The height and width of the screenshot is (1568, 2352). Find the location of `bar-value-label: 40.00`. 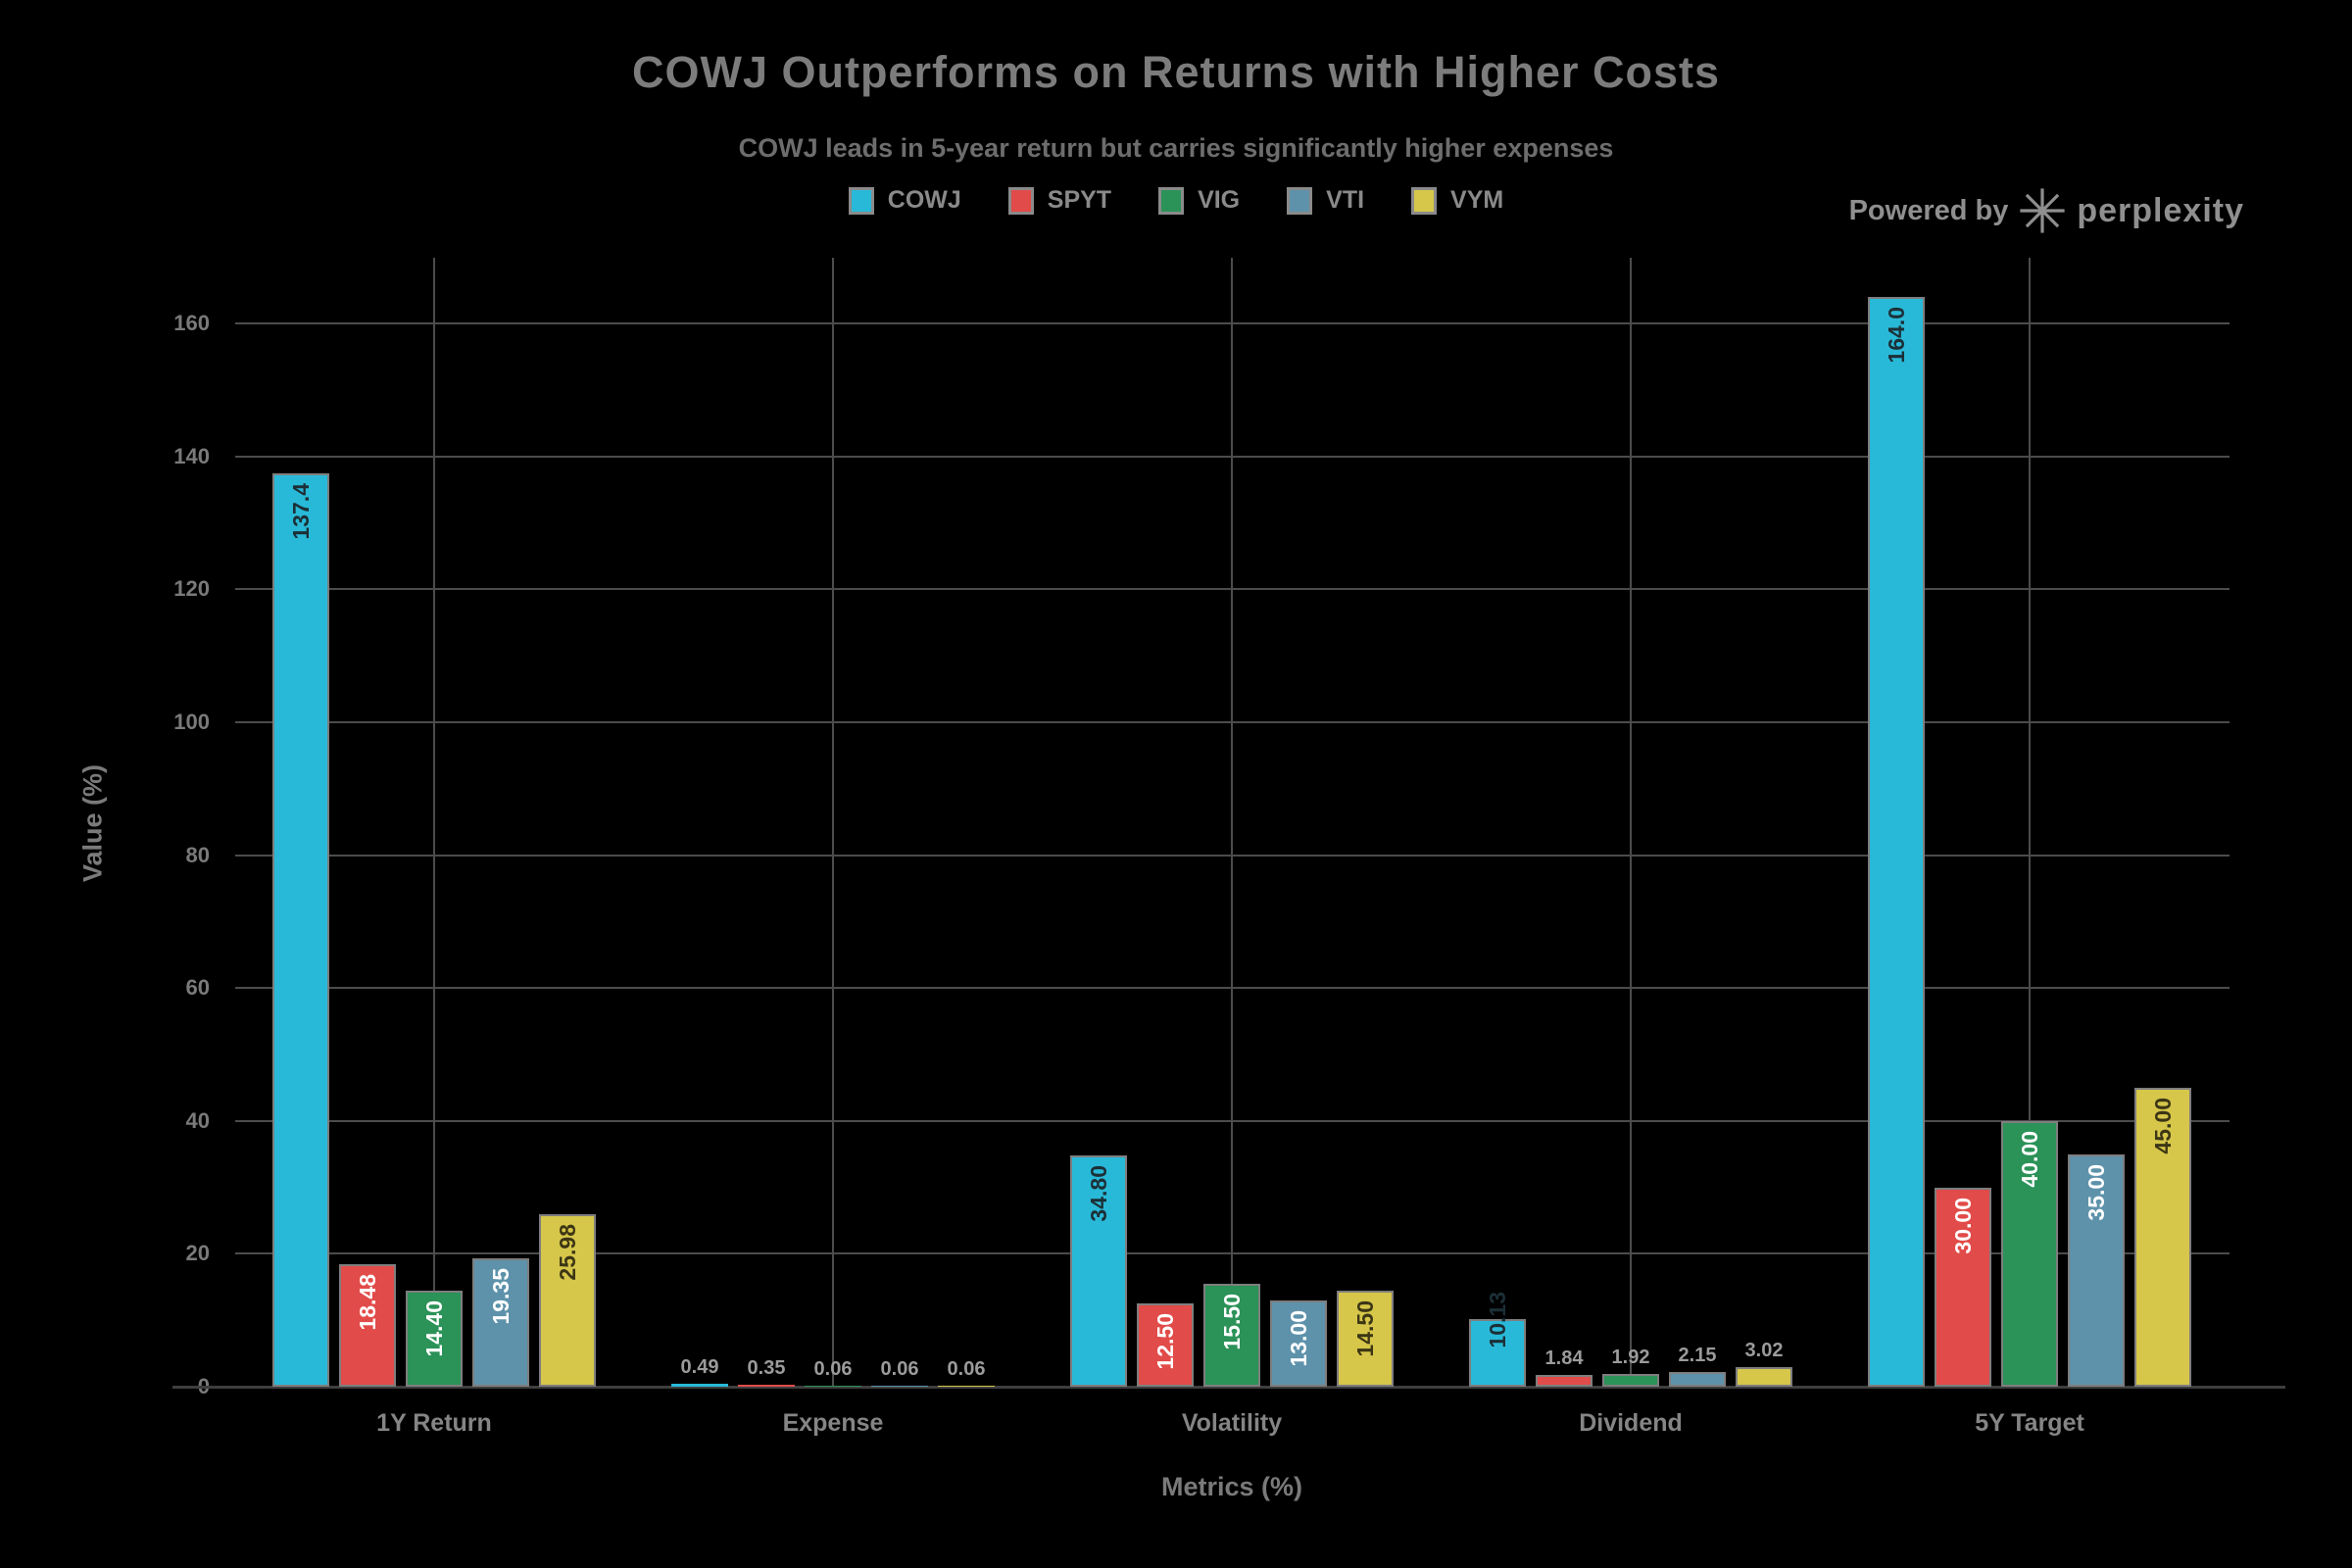

bar-value-label: 40.00 is located at coordinates (2029, 1159).